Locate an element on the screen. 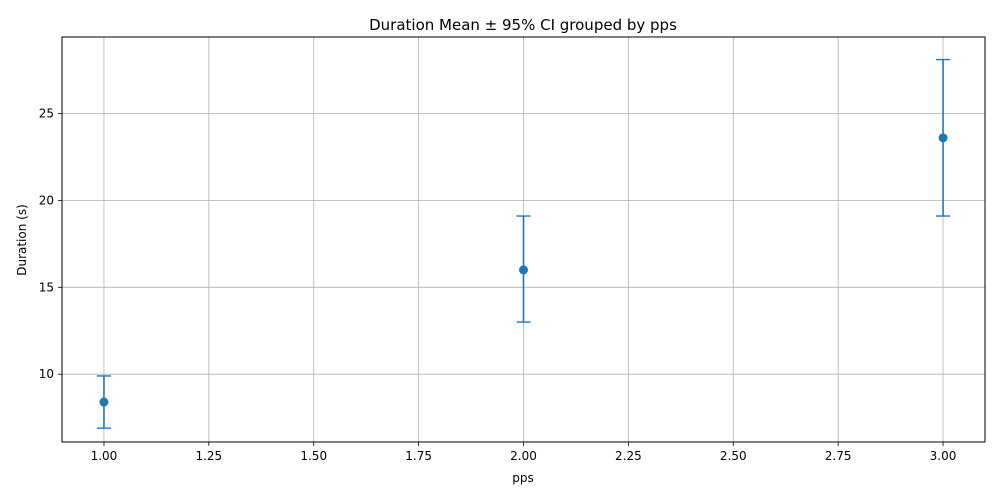 This screenshot has height=500, width=1000. y-axis-label: Duration (s) is located at coordinates (22, 240).